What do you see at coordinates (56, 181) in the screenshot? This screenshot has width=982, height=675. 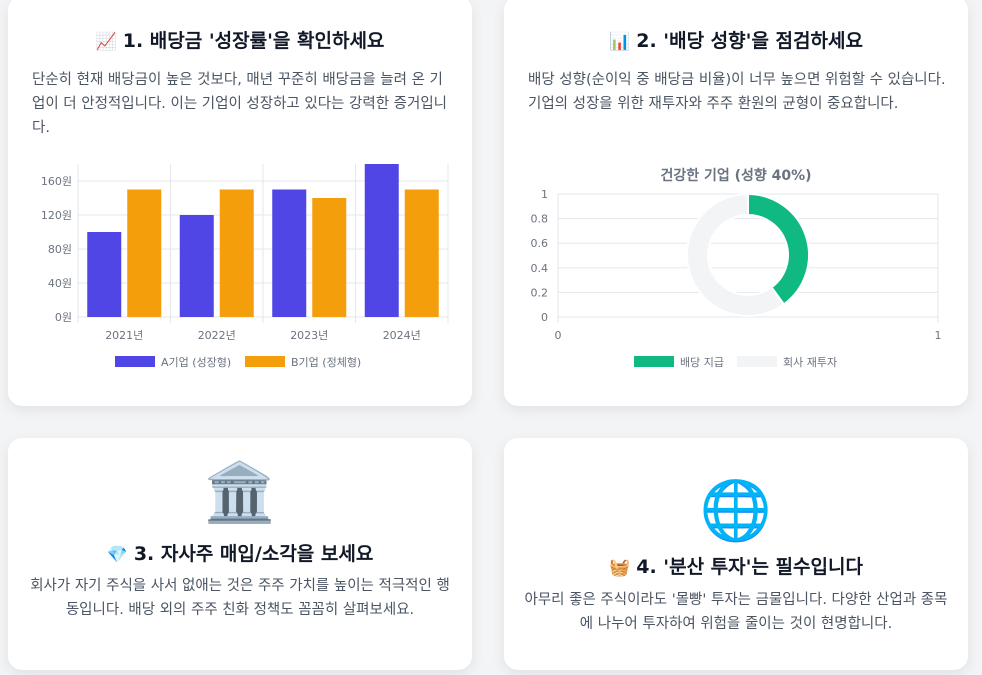 I see `y-tick-label: 160원` at bounding box center [56, 181].